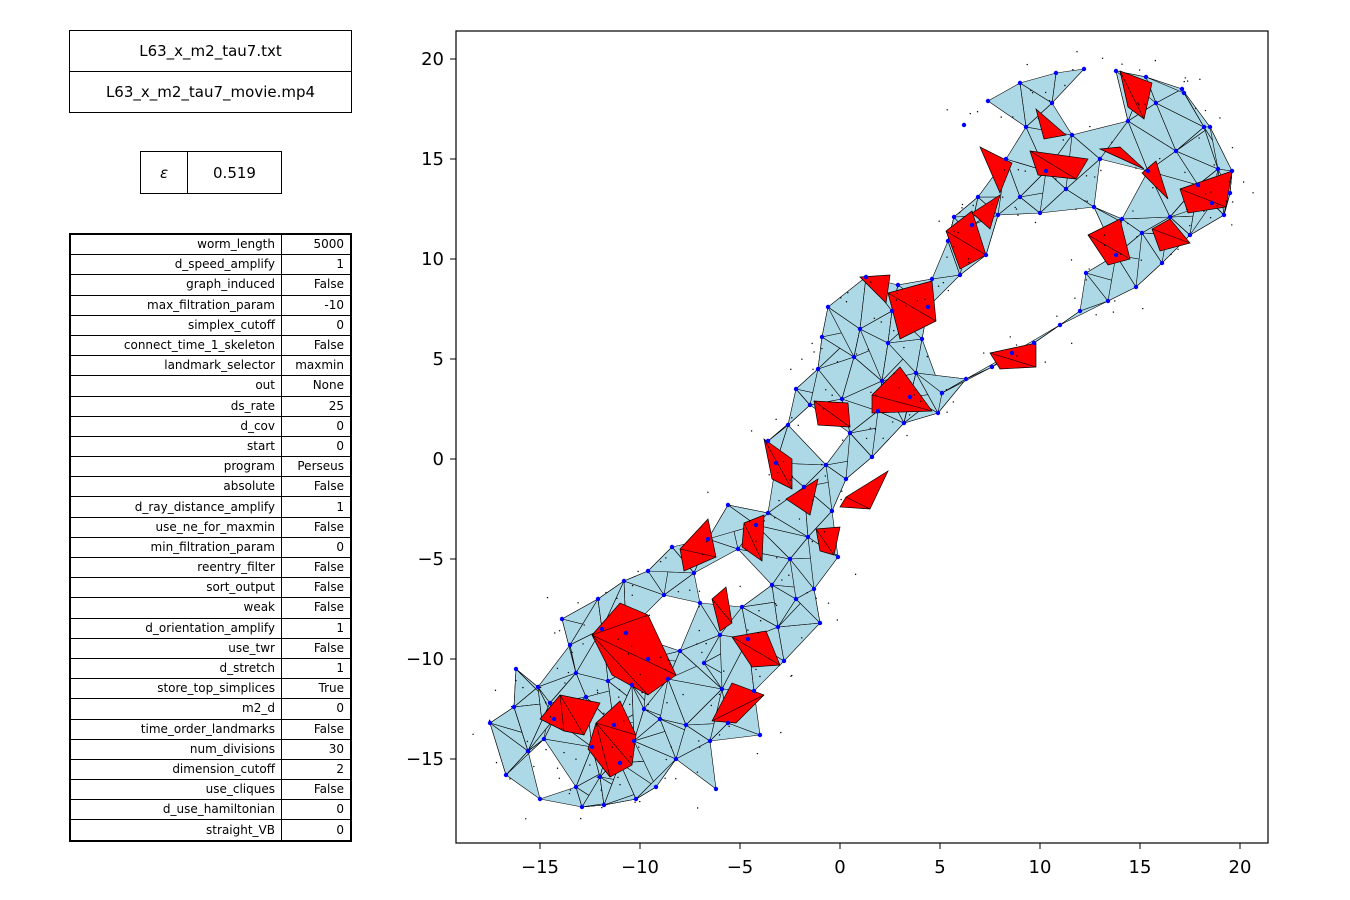 The width and height of the screenshot is (1350, 900). I want to click on parameter-value: -10, so click(316, 305).